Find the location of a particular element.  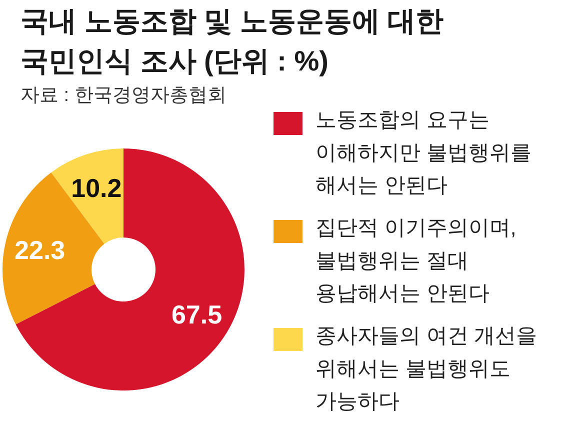

legend-label: 집단적 이기주의이며, 불법행위는 절대 용납해서는 안된다 is located at coordinates (416, 261).